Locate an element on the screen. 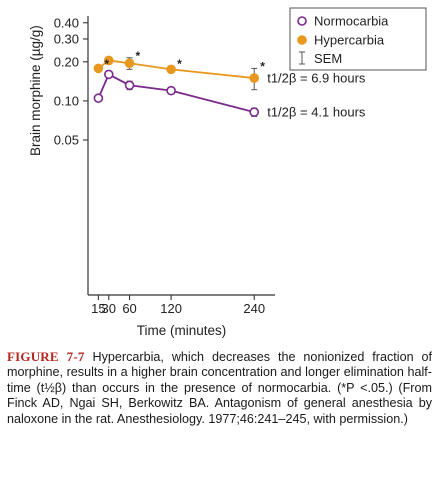 This screenshot has height=481, width=437. figure-label: FIGURE 7-7 is located at coordinates (46, 356).